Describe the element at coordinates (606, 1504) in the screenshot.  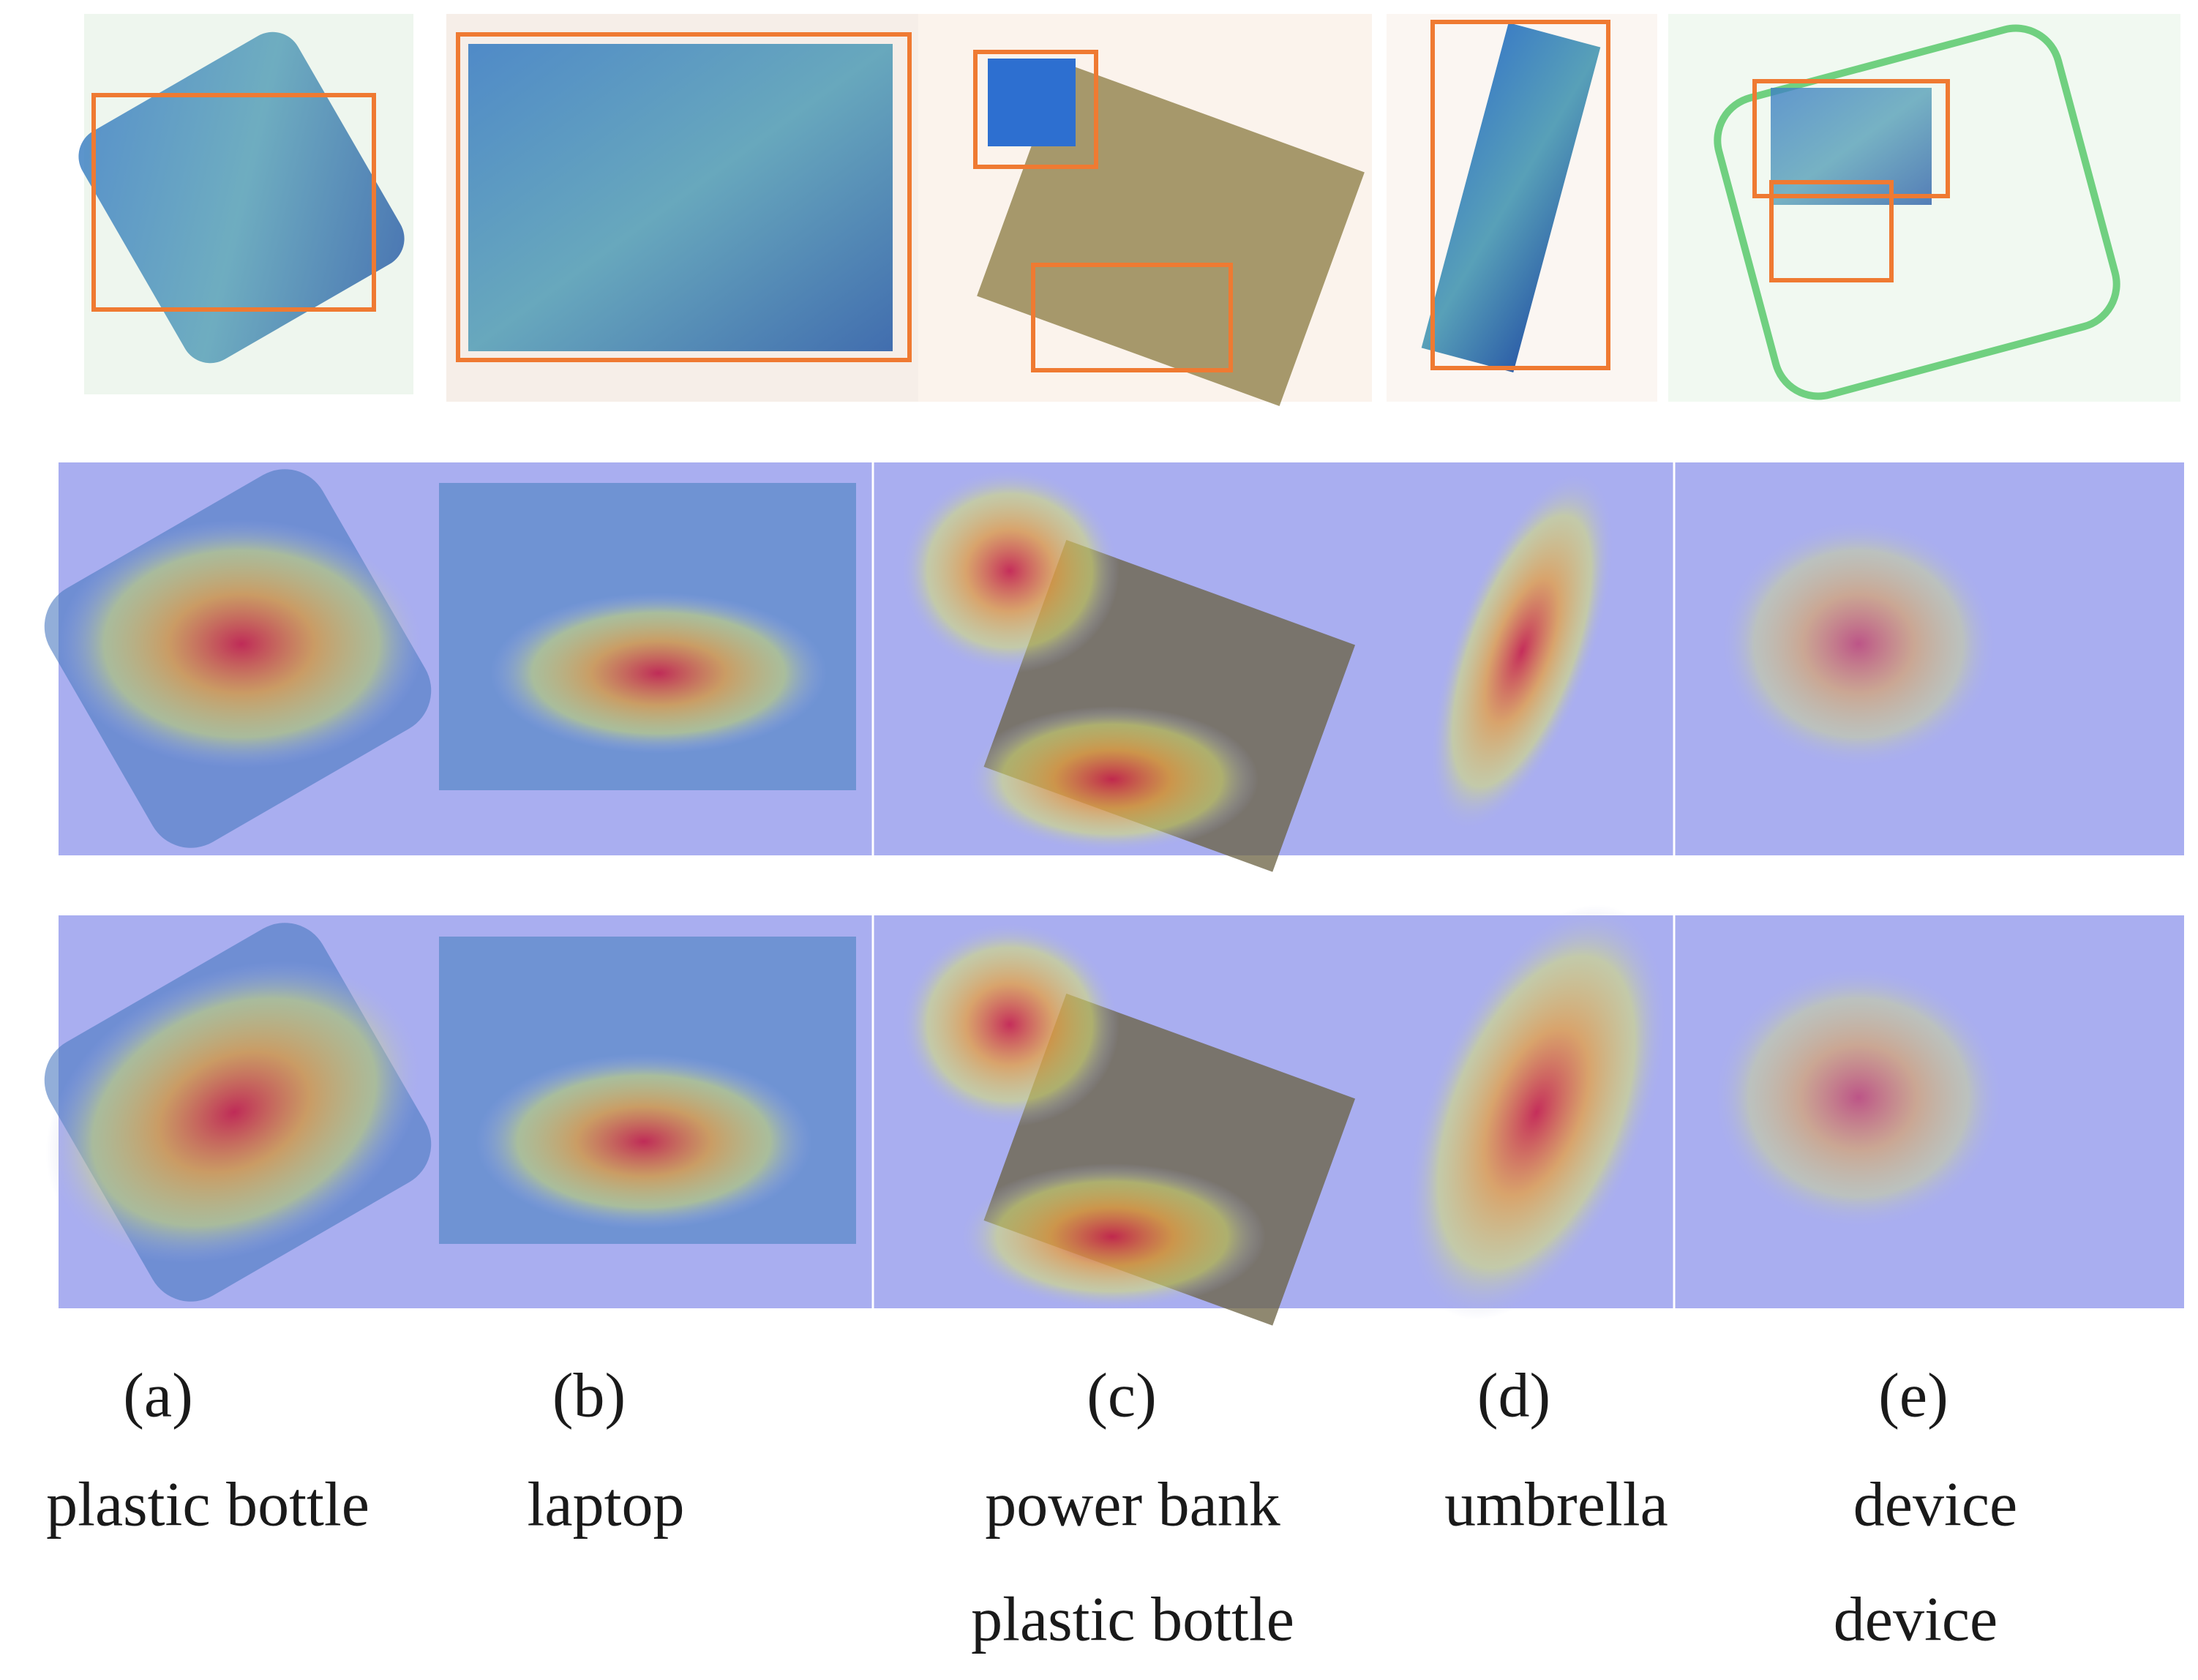
I see `column-label: laptop` at that location.